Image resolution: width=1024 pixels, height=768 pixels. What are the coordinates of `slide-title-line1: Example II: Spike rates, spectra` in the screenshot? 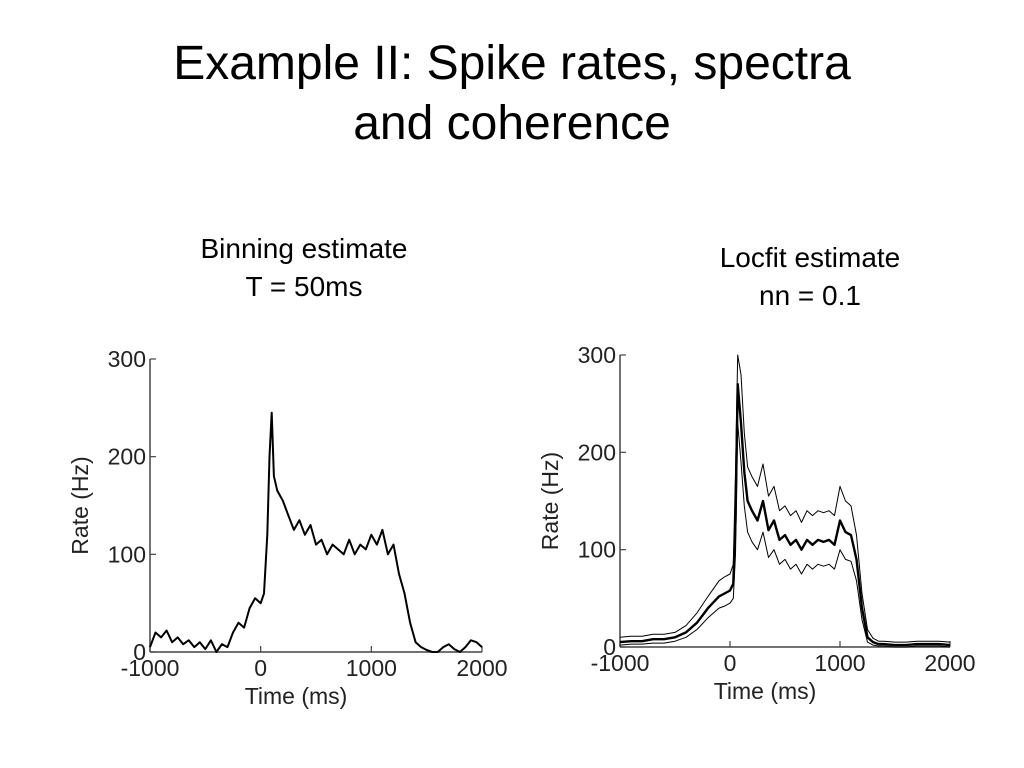 It's located at (512, 63).